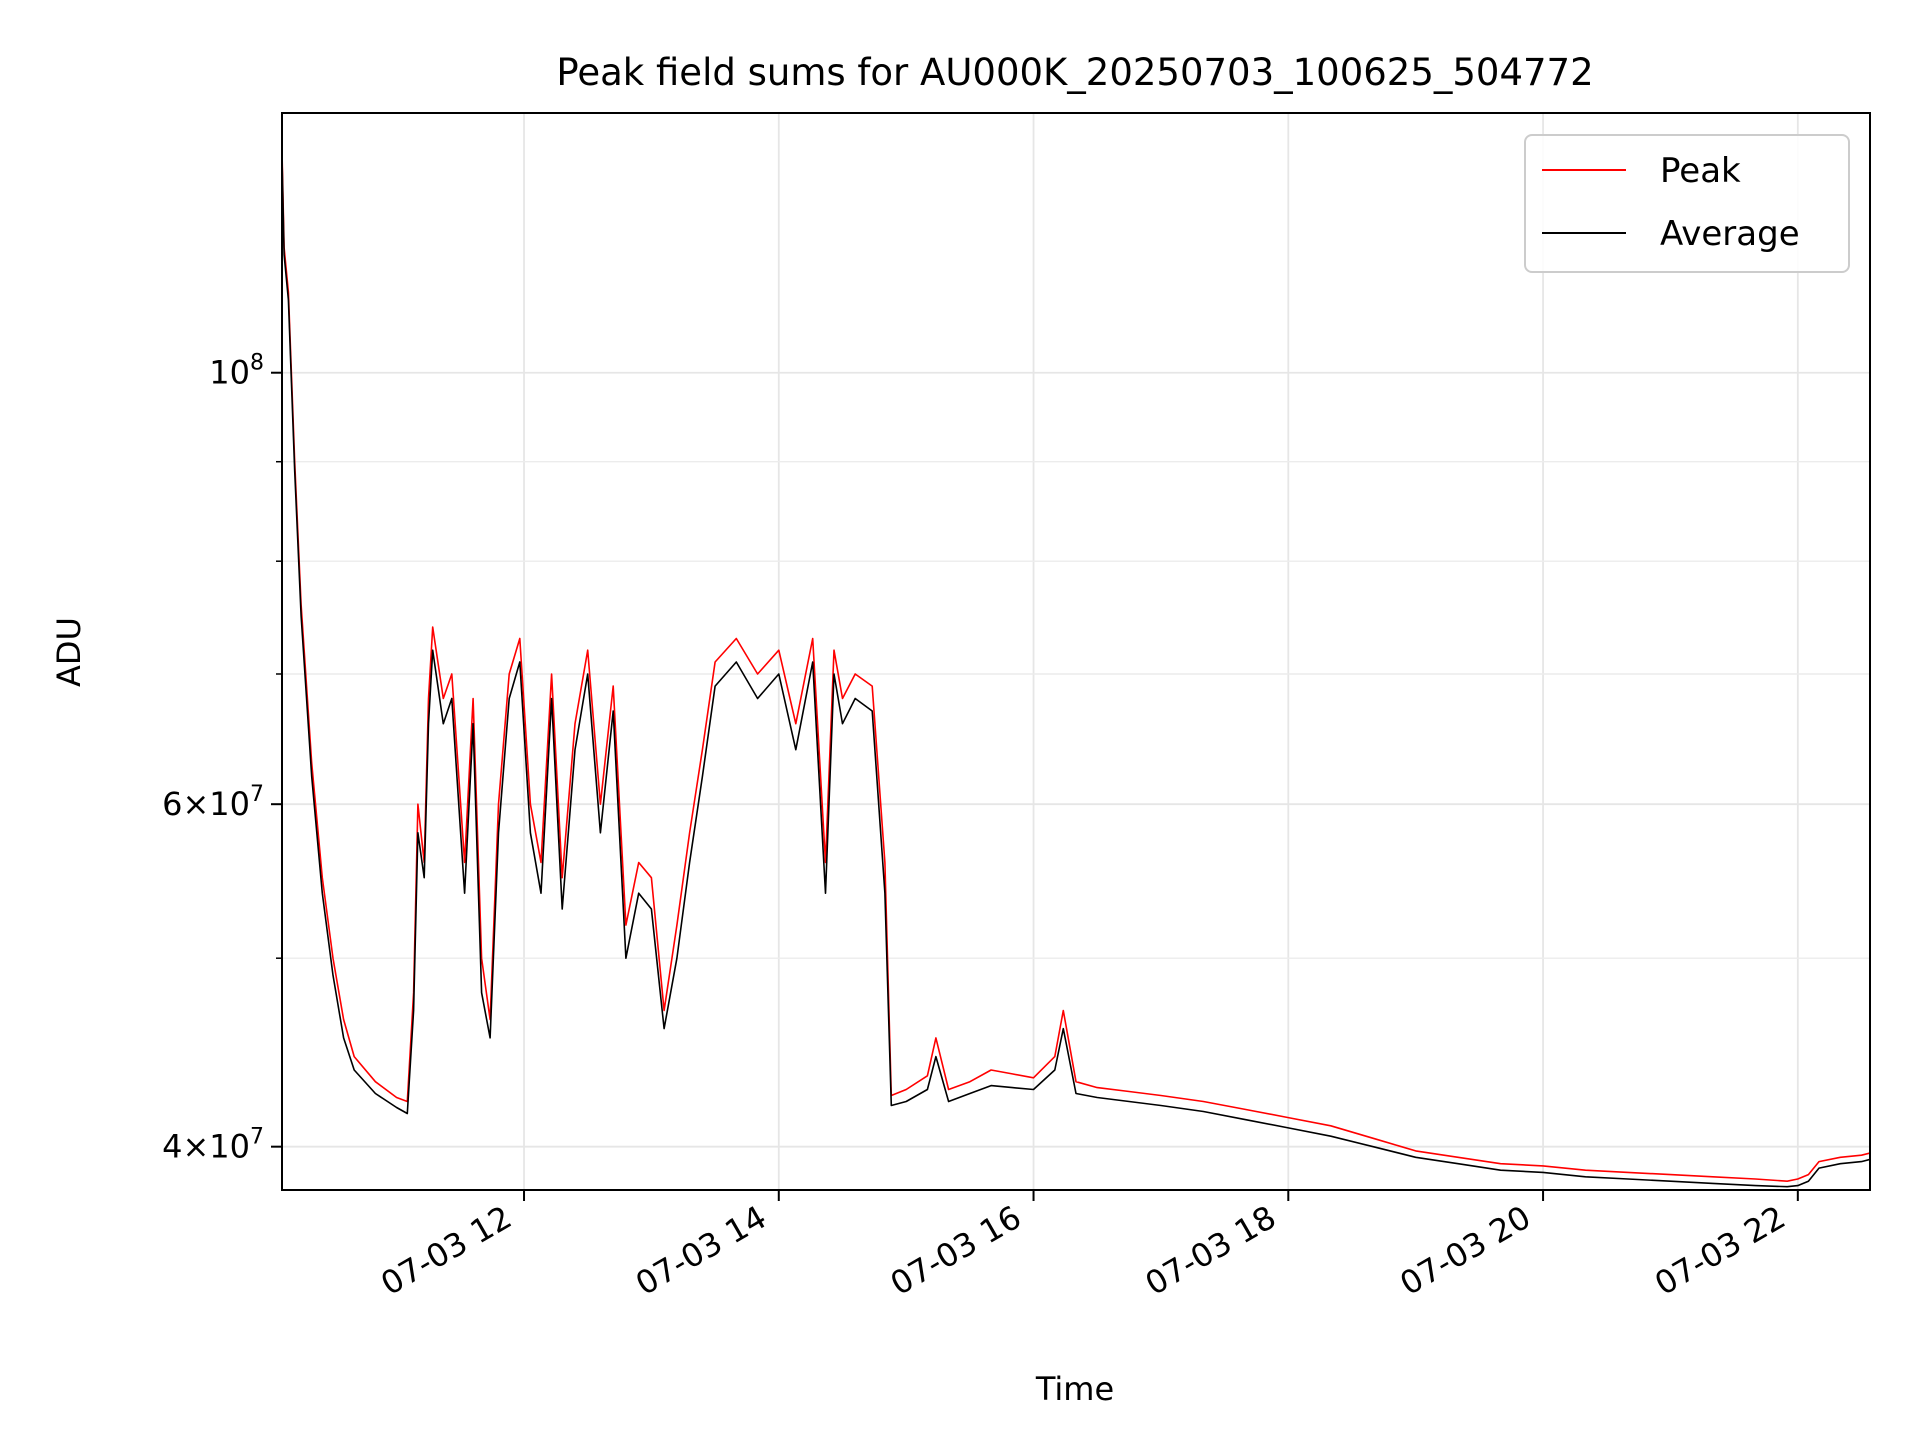 This screenshot has height=1440, width=1920. What do you see at coordinates (1074, 1389) in the screenshot?
I see `x-axis-label: Time` at bounding box center [1074, 1389].